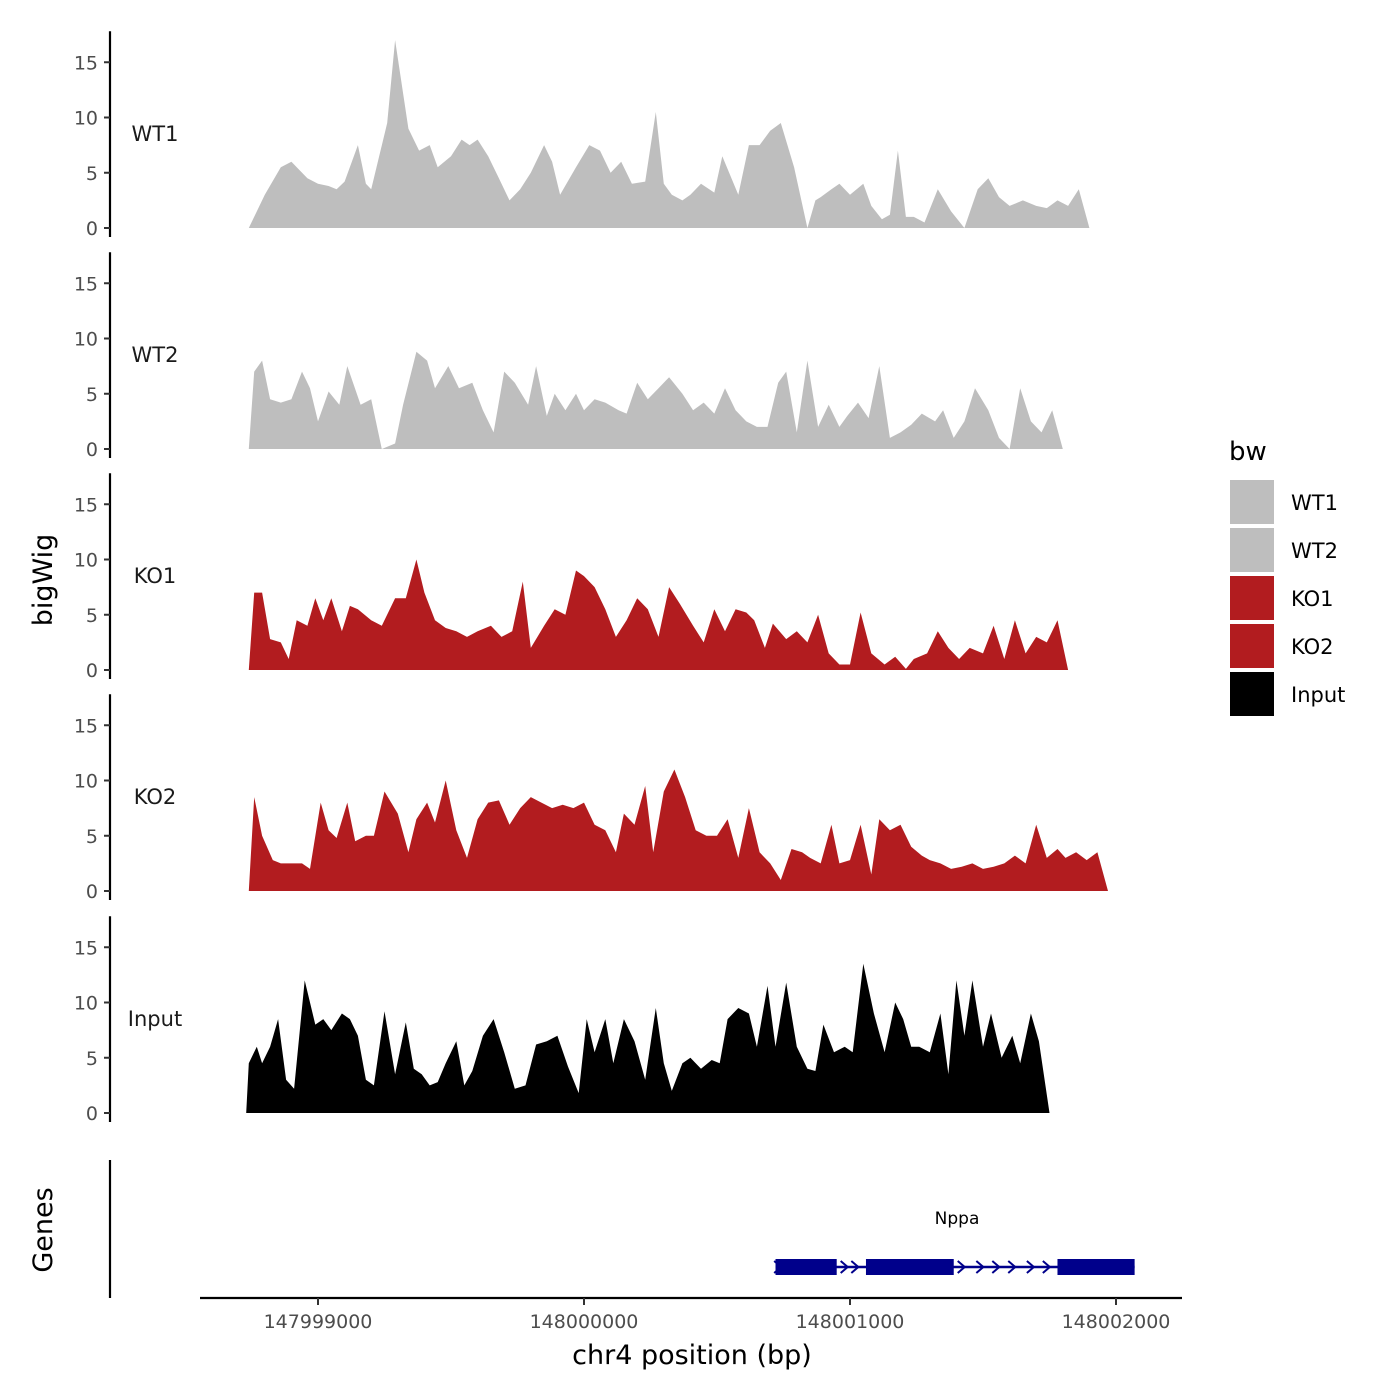 This screenshot has height=1400, width=1400. Describe the element at coordinates (155, 1019) in the screenshot. I see `track-label-input: Input` at that location.